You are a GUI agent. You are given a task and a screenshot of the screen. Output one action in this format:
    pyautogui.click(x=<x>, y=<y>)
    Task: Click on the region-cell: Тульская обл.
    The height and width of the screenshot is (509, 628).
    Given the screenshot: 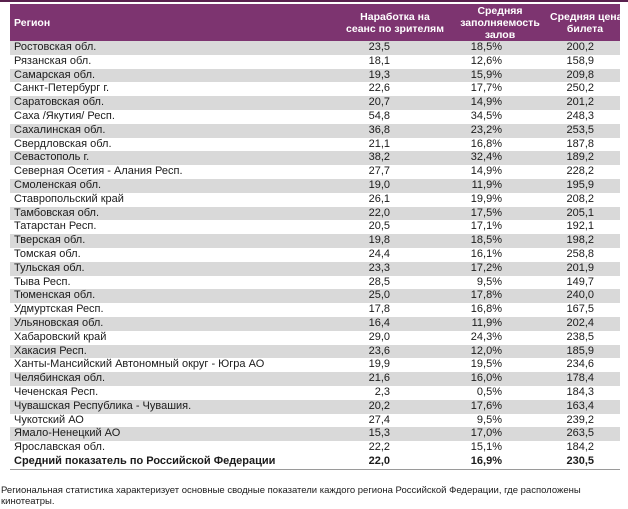 What is the action you would take?
    pyautogui.click(x=175, y=268)
    